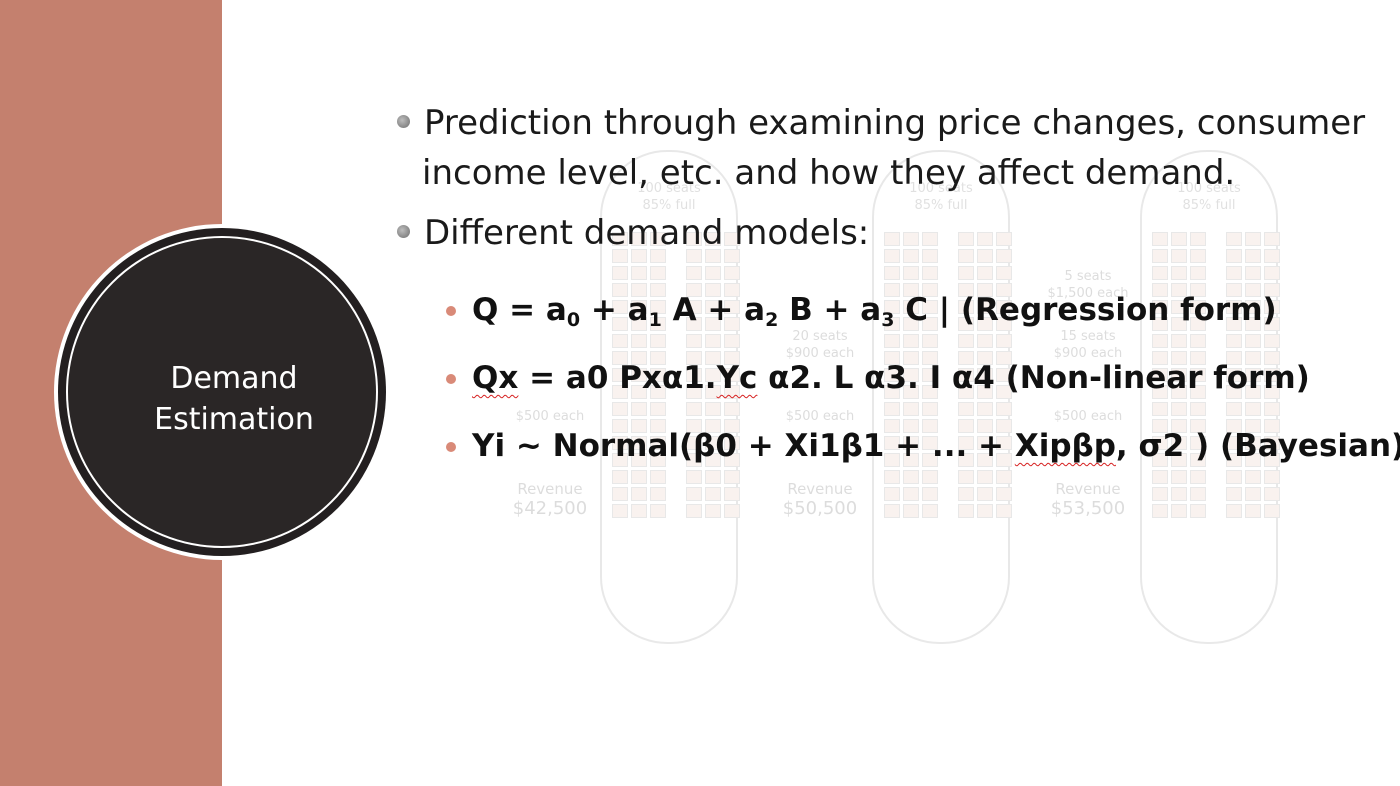  Describe the element at coordinates (1065, 446) in the screenshot. I see `bayesian-xip: Xipβp` at that location.